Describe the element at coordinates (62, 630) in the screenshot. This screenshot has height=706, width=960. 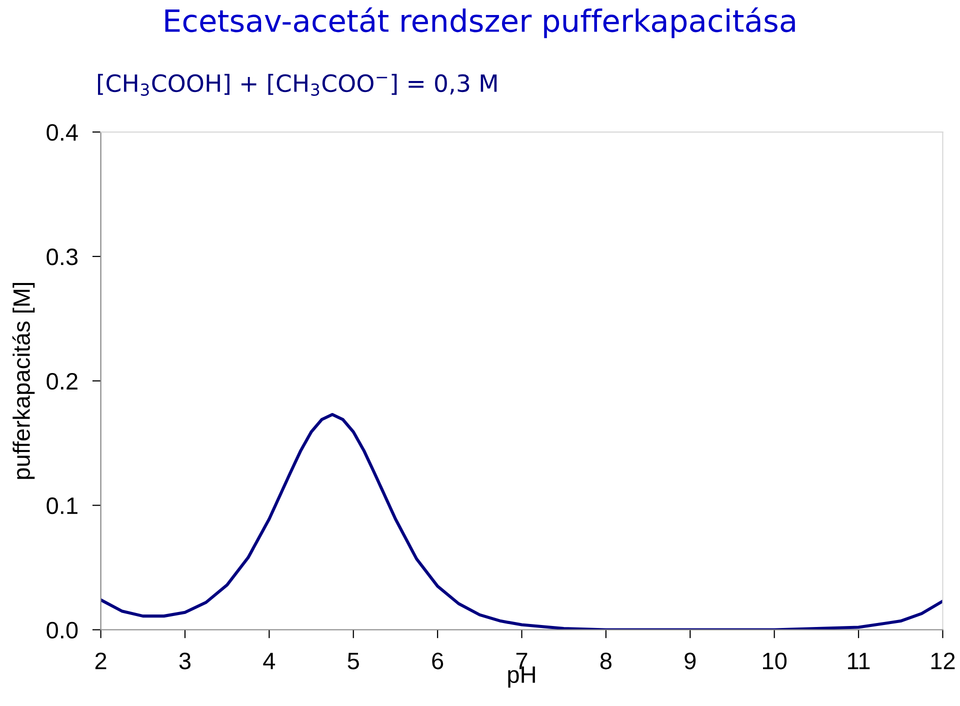
I see `y-tick-label: 0.0` at that location.